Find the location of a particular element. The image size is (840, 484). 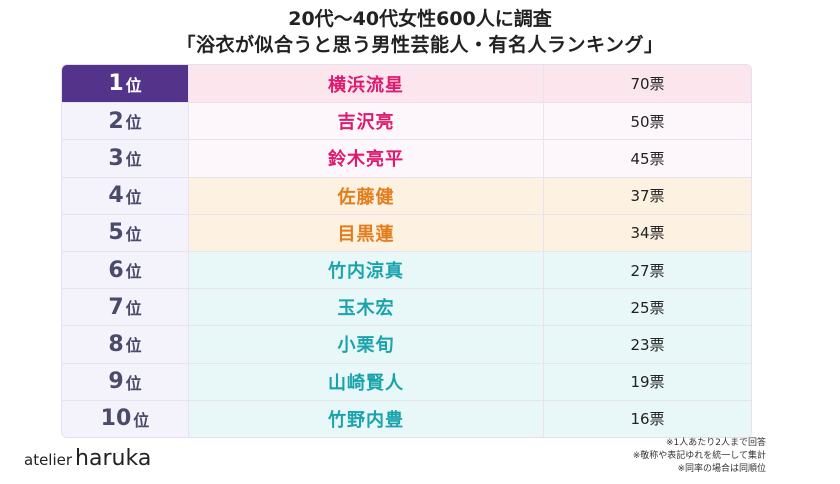

notes: ※1人あたり2人まで回答 ※敬称や表記ゆれを統一して集計 ※同率の場合は同順位 is located at coordinates (699, 456).